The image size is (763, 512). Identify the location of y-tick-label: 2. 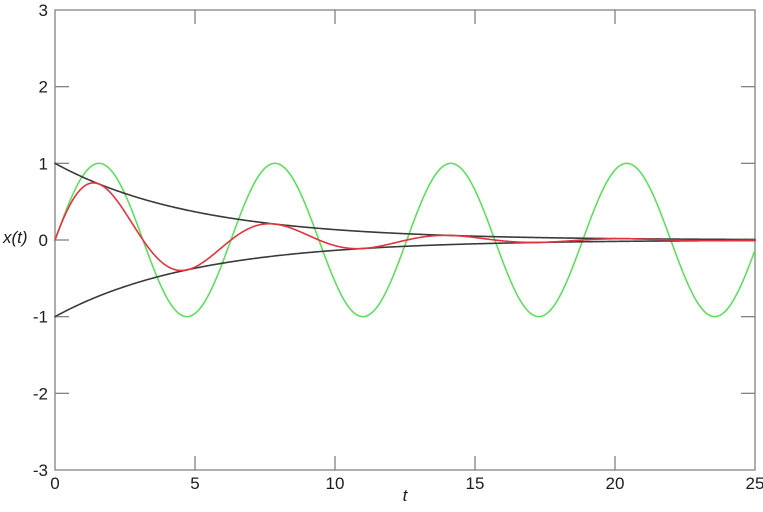
(43, 87).